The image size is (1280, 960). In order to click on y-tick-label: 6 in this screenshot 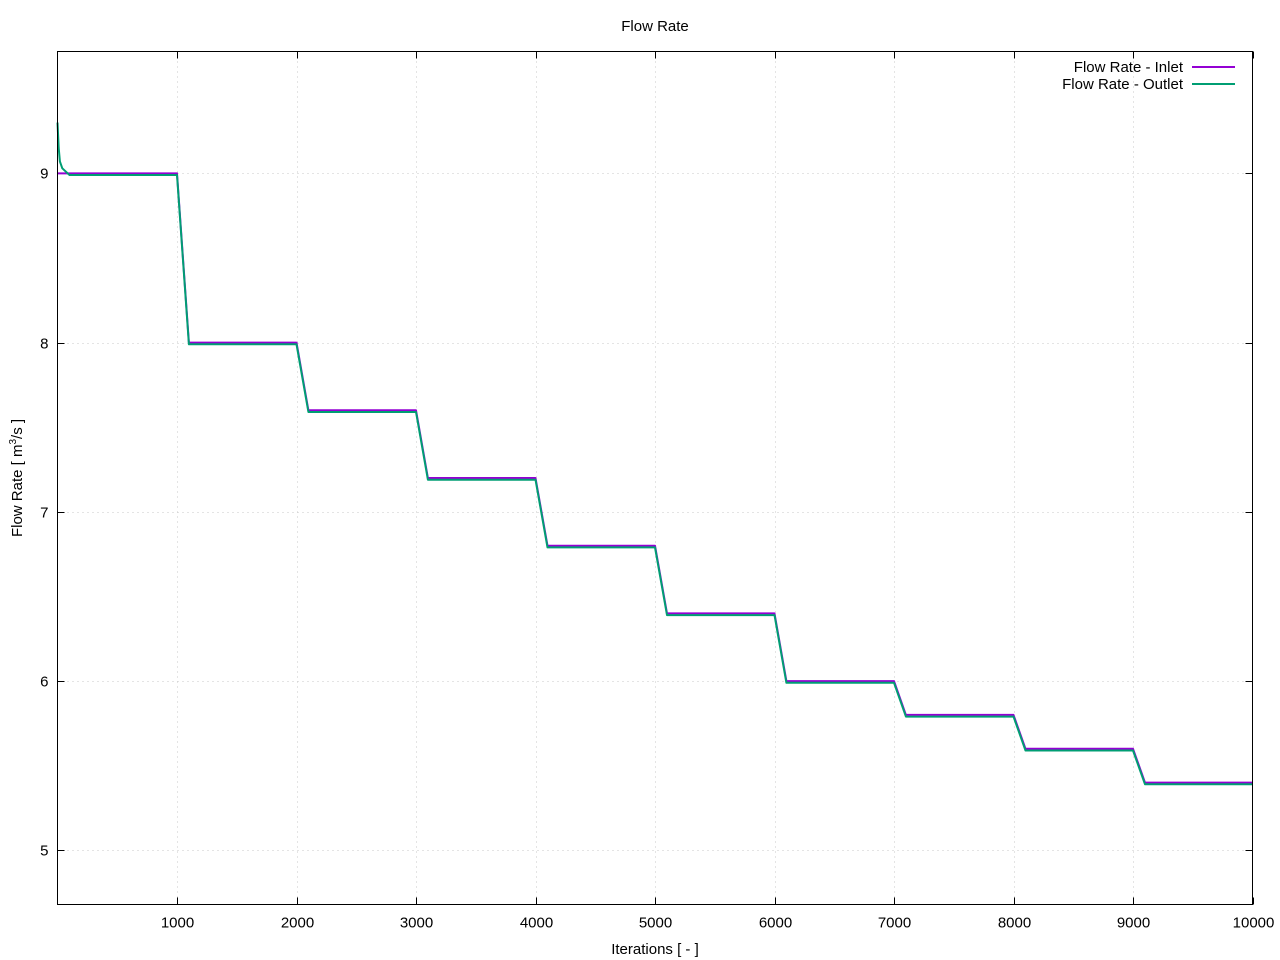, I will do `click(44, 682)`.